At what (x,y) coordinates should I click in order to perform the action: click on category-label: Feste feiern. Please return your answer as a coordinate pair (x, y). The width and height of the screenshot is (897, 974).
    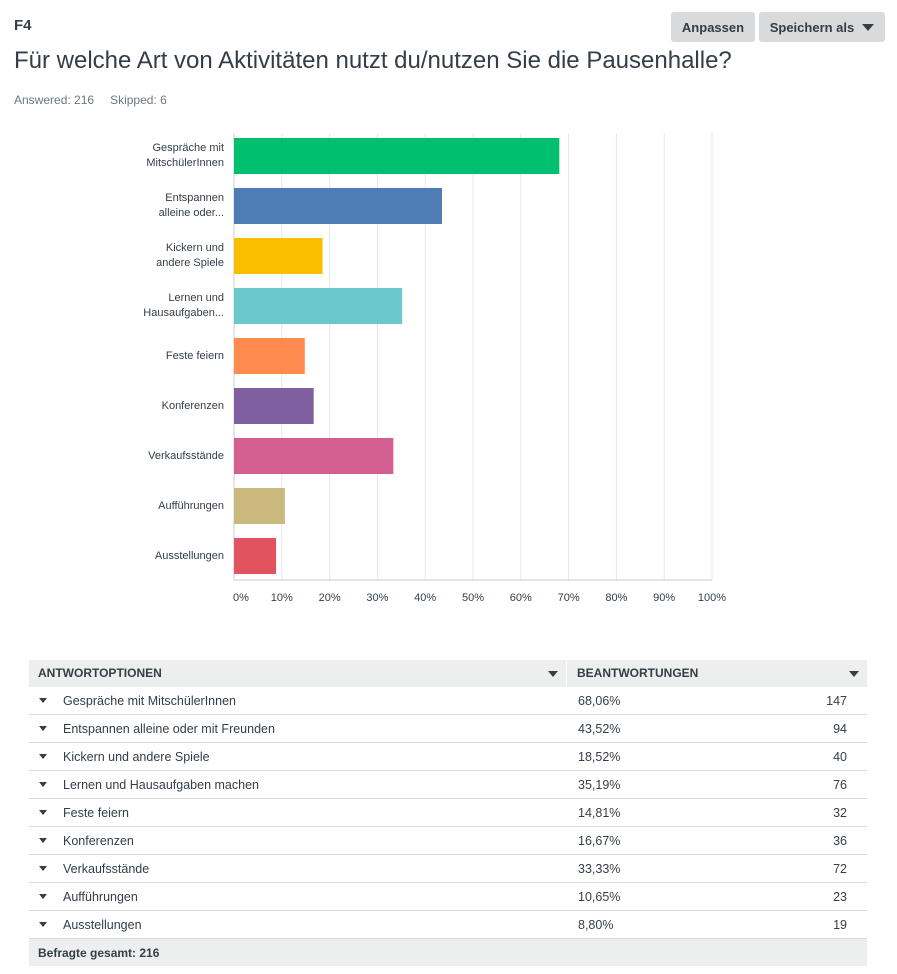
    Looking at the image, I should click on (164, 356).